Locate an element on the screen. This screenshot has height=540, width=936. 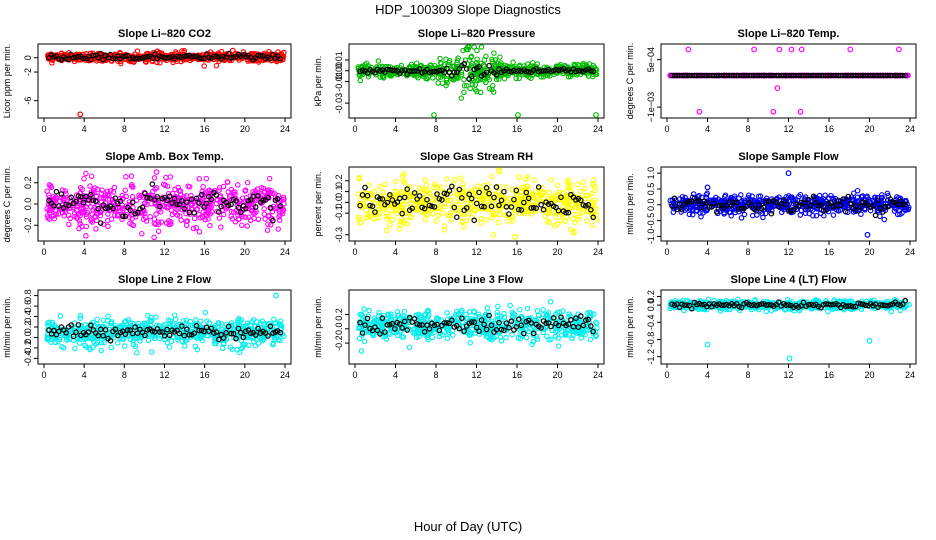
y-axis-label: ml/min per min. is located at coordinates (630, 204).